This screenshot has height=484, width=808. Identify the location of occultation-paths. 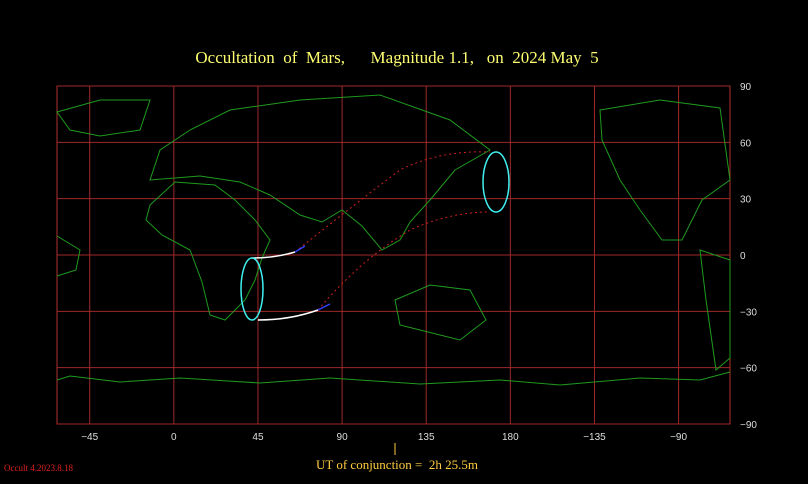
(375, 236).